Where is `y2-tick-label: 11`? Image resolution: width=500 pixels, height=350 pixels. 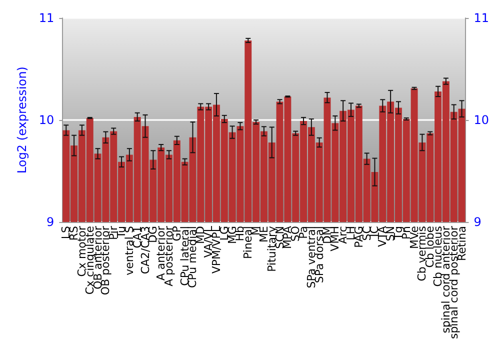
y2-tick-label: 11 is located at coordinates (482, 18).